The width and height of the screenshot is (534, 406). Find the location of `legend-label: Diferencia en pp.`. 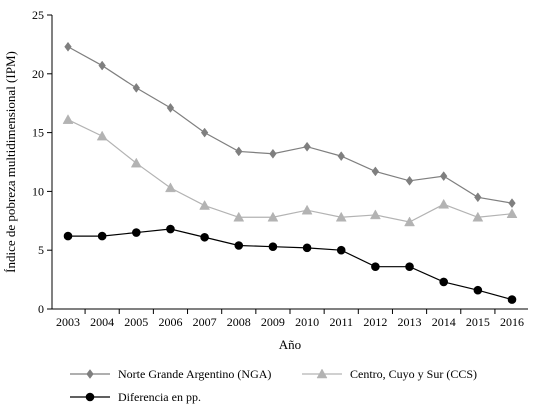

legend-label: Diferencia en pp. is located at coordinates (159, 397).